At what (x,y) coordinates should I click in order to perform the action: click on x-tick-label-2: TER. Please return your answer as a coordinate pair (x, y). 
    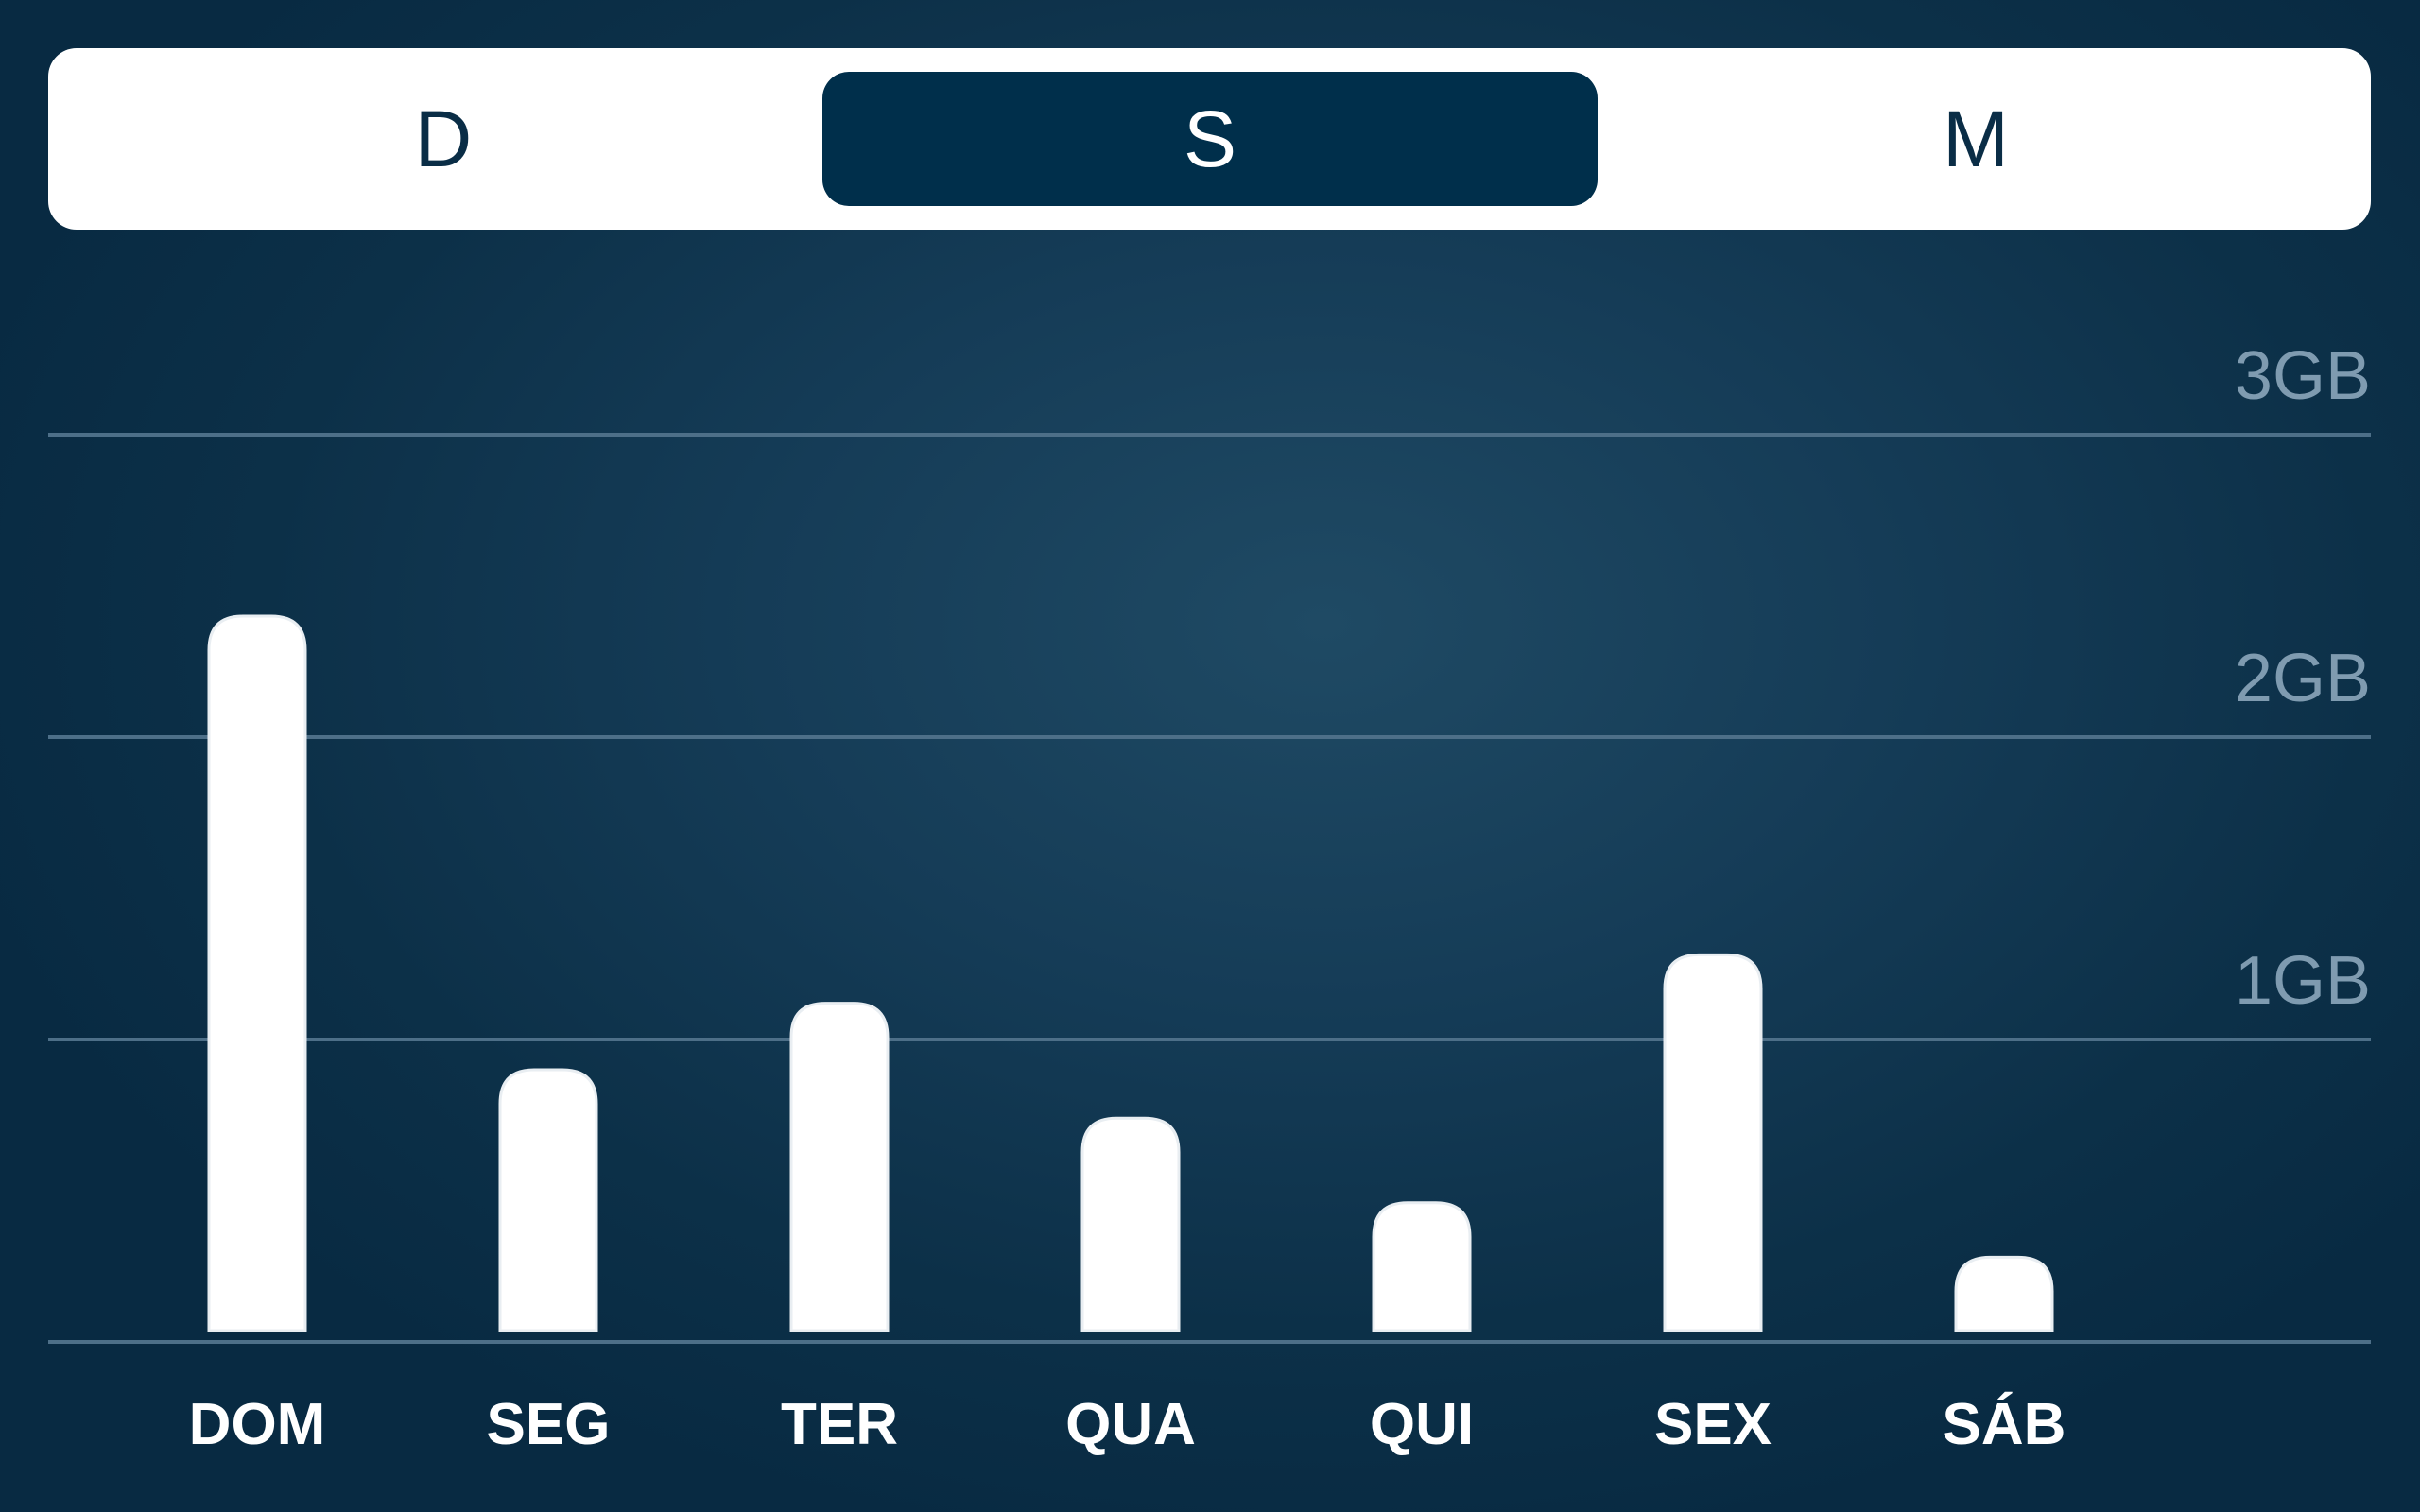
    Looking at the image, I should click on (839, 1424).